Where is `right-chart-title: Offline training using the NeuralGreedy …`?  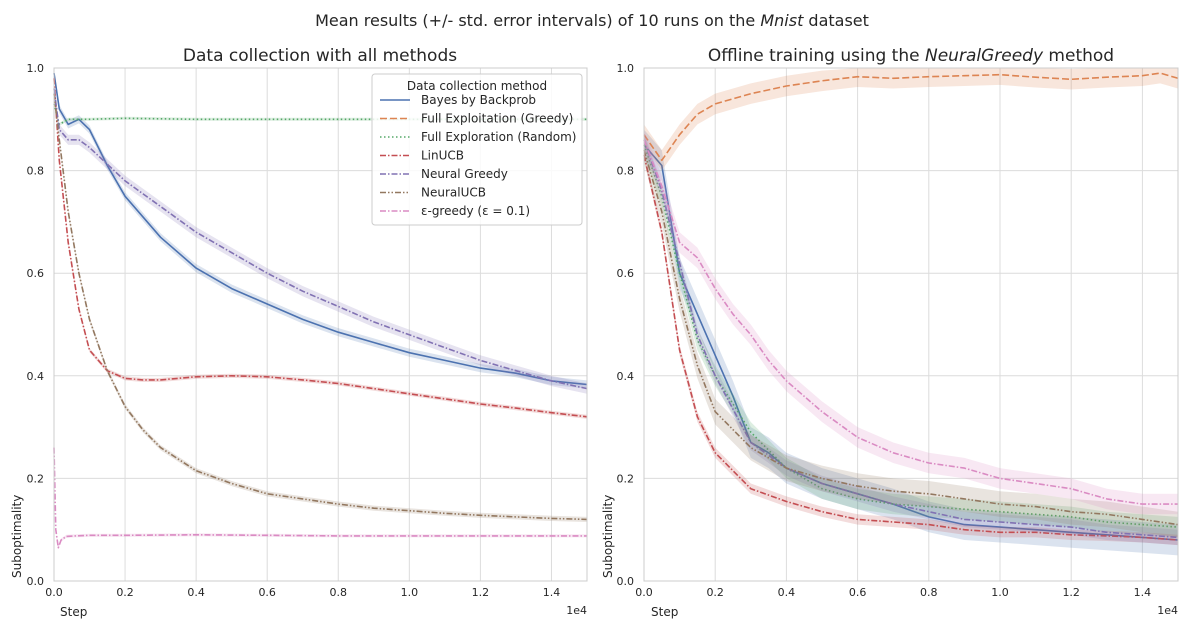 right-chart-title: Offline training using the NeuralGreedy … is located at coordinates (911, 56).